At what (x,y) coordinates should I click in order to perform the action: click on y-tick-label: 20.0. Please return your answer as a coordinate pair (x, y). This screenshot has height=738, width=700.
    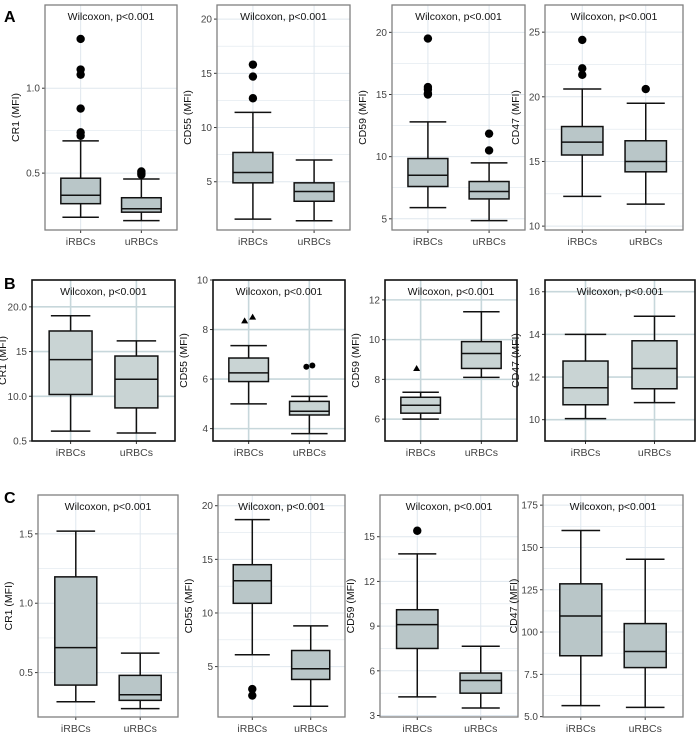
    Looking at the image, I should click on (18, 307).